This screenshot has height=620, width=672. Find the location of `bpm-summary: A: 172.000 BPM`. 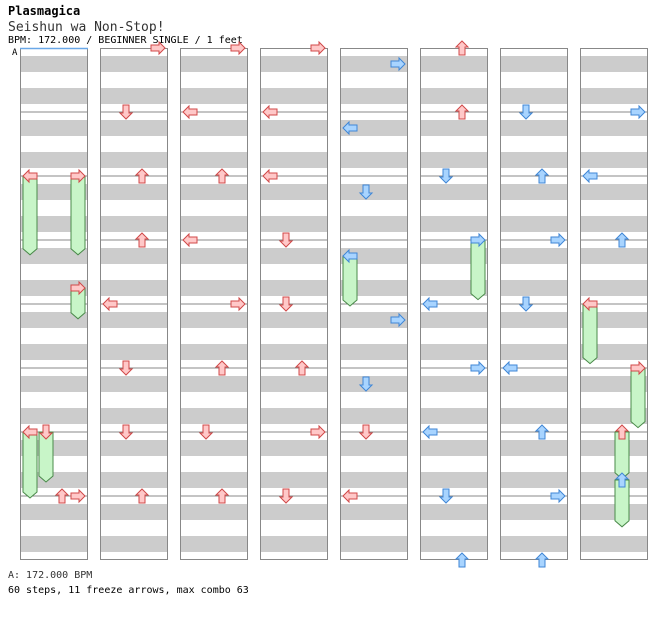

bpm-summary: A: 172.000 BPM is located at coordinates (50, 575).